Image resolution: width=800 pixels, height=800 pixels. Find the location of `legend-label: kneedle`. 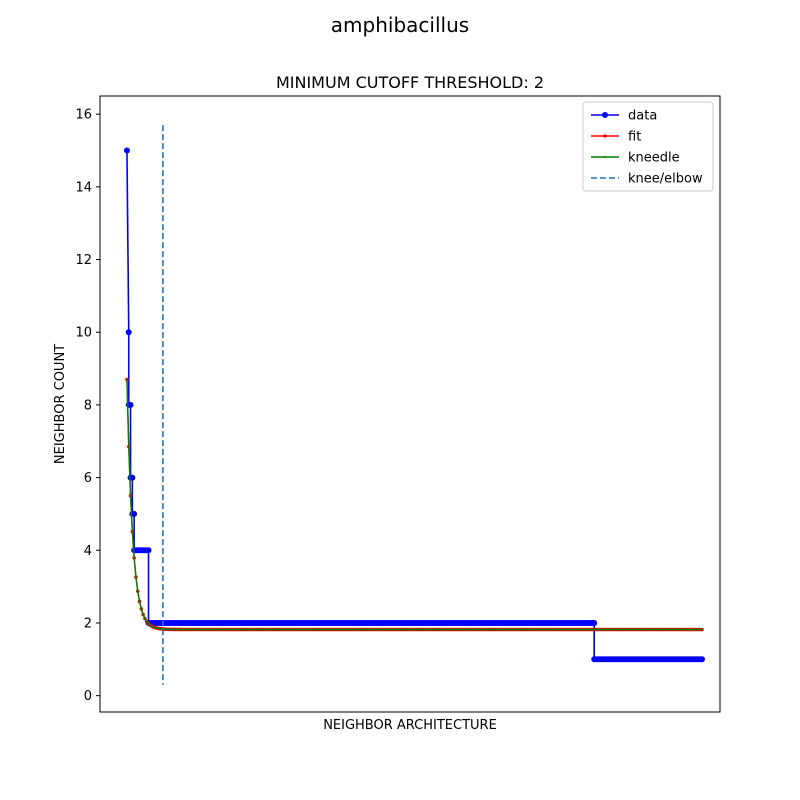

legend-label: kneedle is located at coordinates (654, 158).